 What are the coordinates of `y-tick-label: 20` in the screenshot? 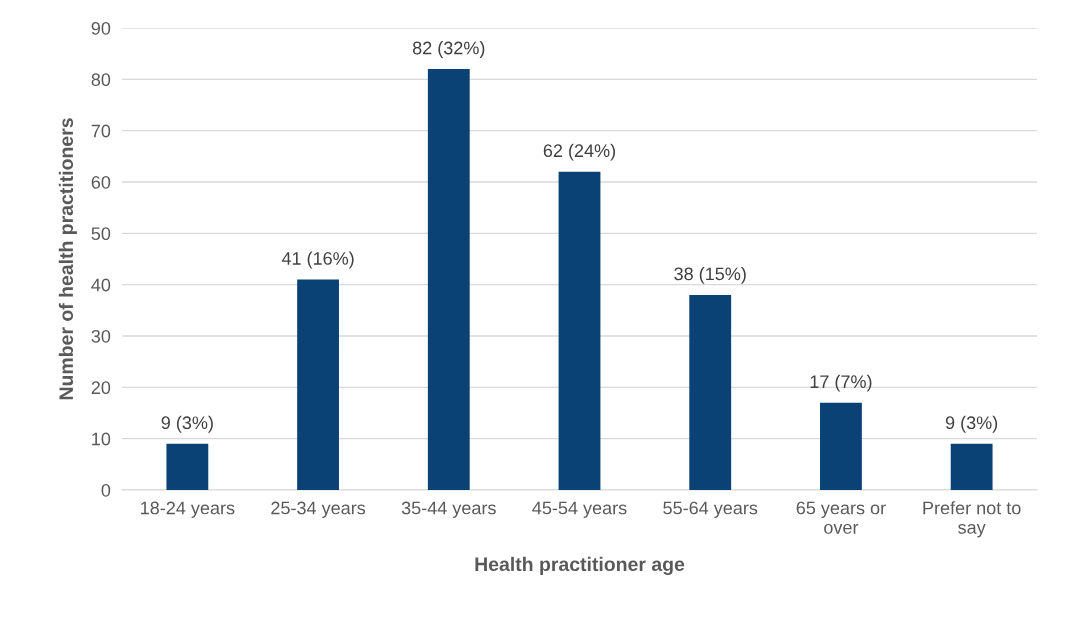 It's located at (101, 388).